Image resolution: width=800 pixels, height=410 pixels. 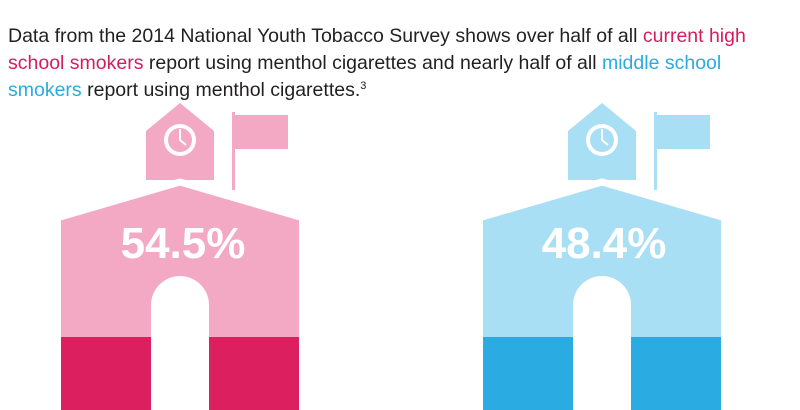 I want to click on value-label: 48.4%, so click(x=604, y=243).